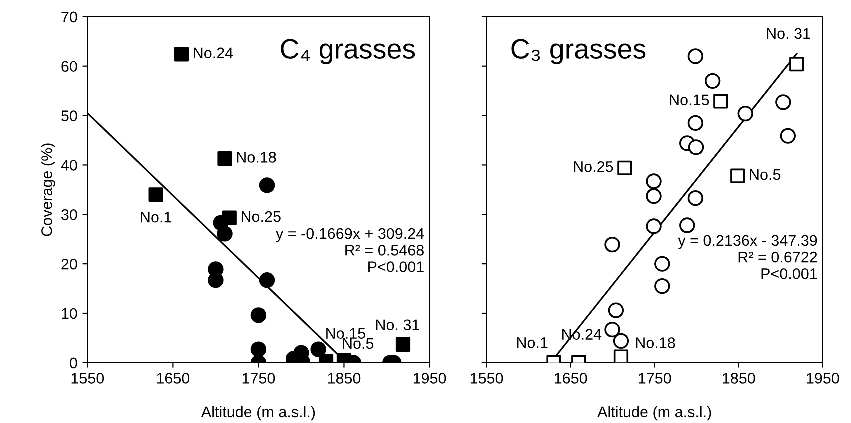  I want to click on annotation: R² = 0.6722, so click(778, 257).